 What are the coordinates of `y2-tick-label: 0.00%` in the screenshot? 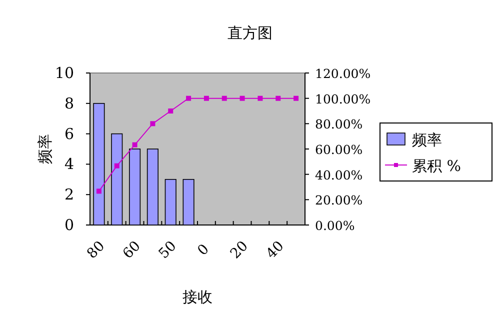 It's located at (335, 225).